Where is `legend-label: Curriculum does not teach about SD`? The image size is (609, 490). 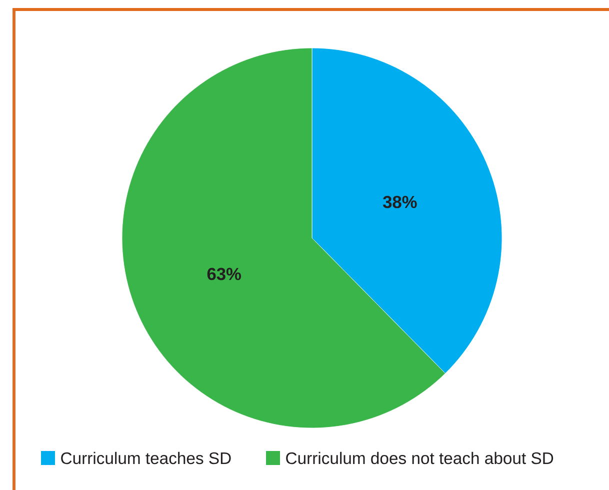
legend-label: Curriculum does not teach about SD is located at coordinates (420, 458).